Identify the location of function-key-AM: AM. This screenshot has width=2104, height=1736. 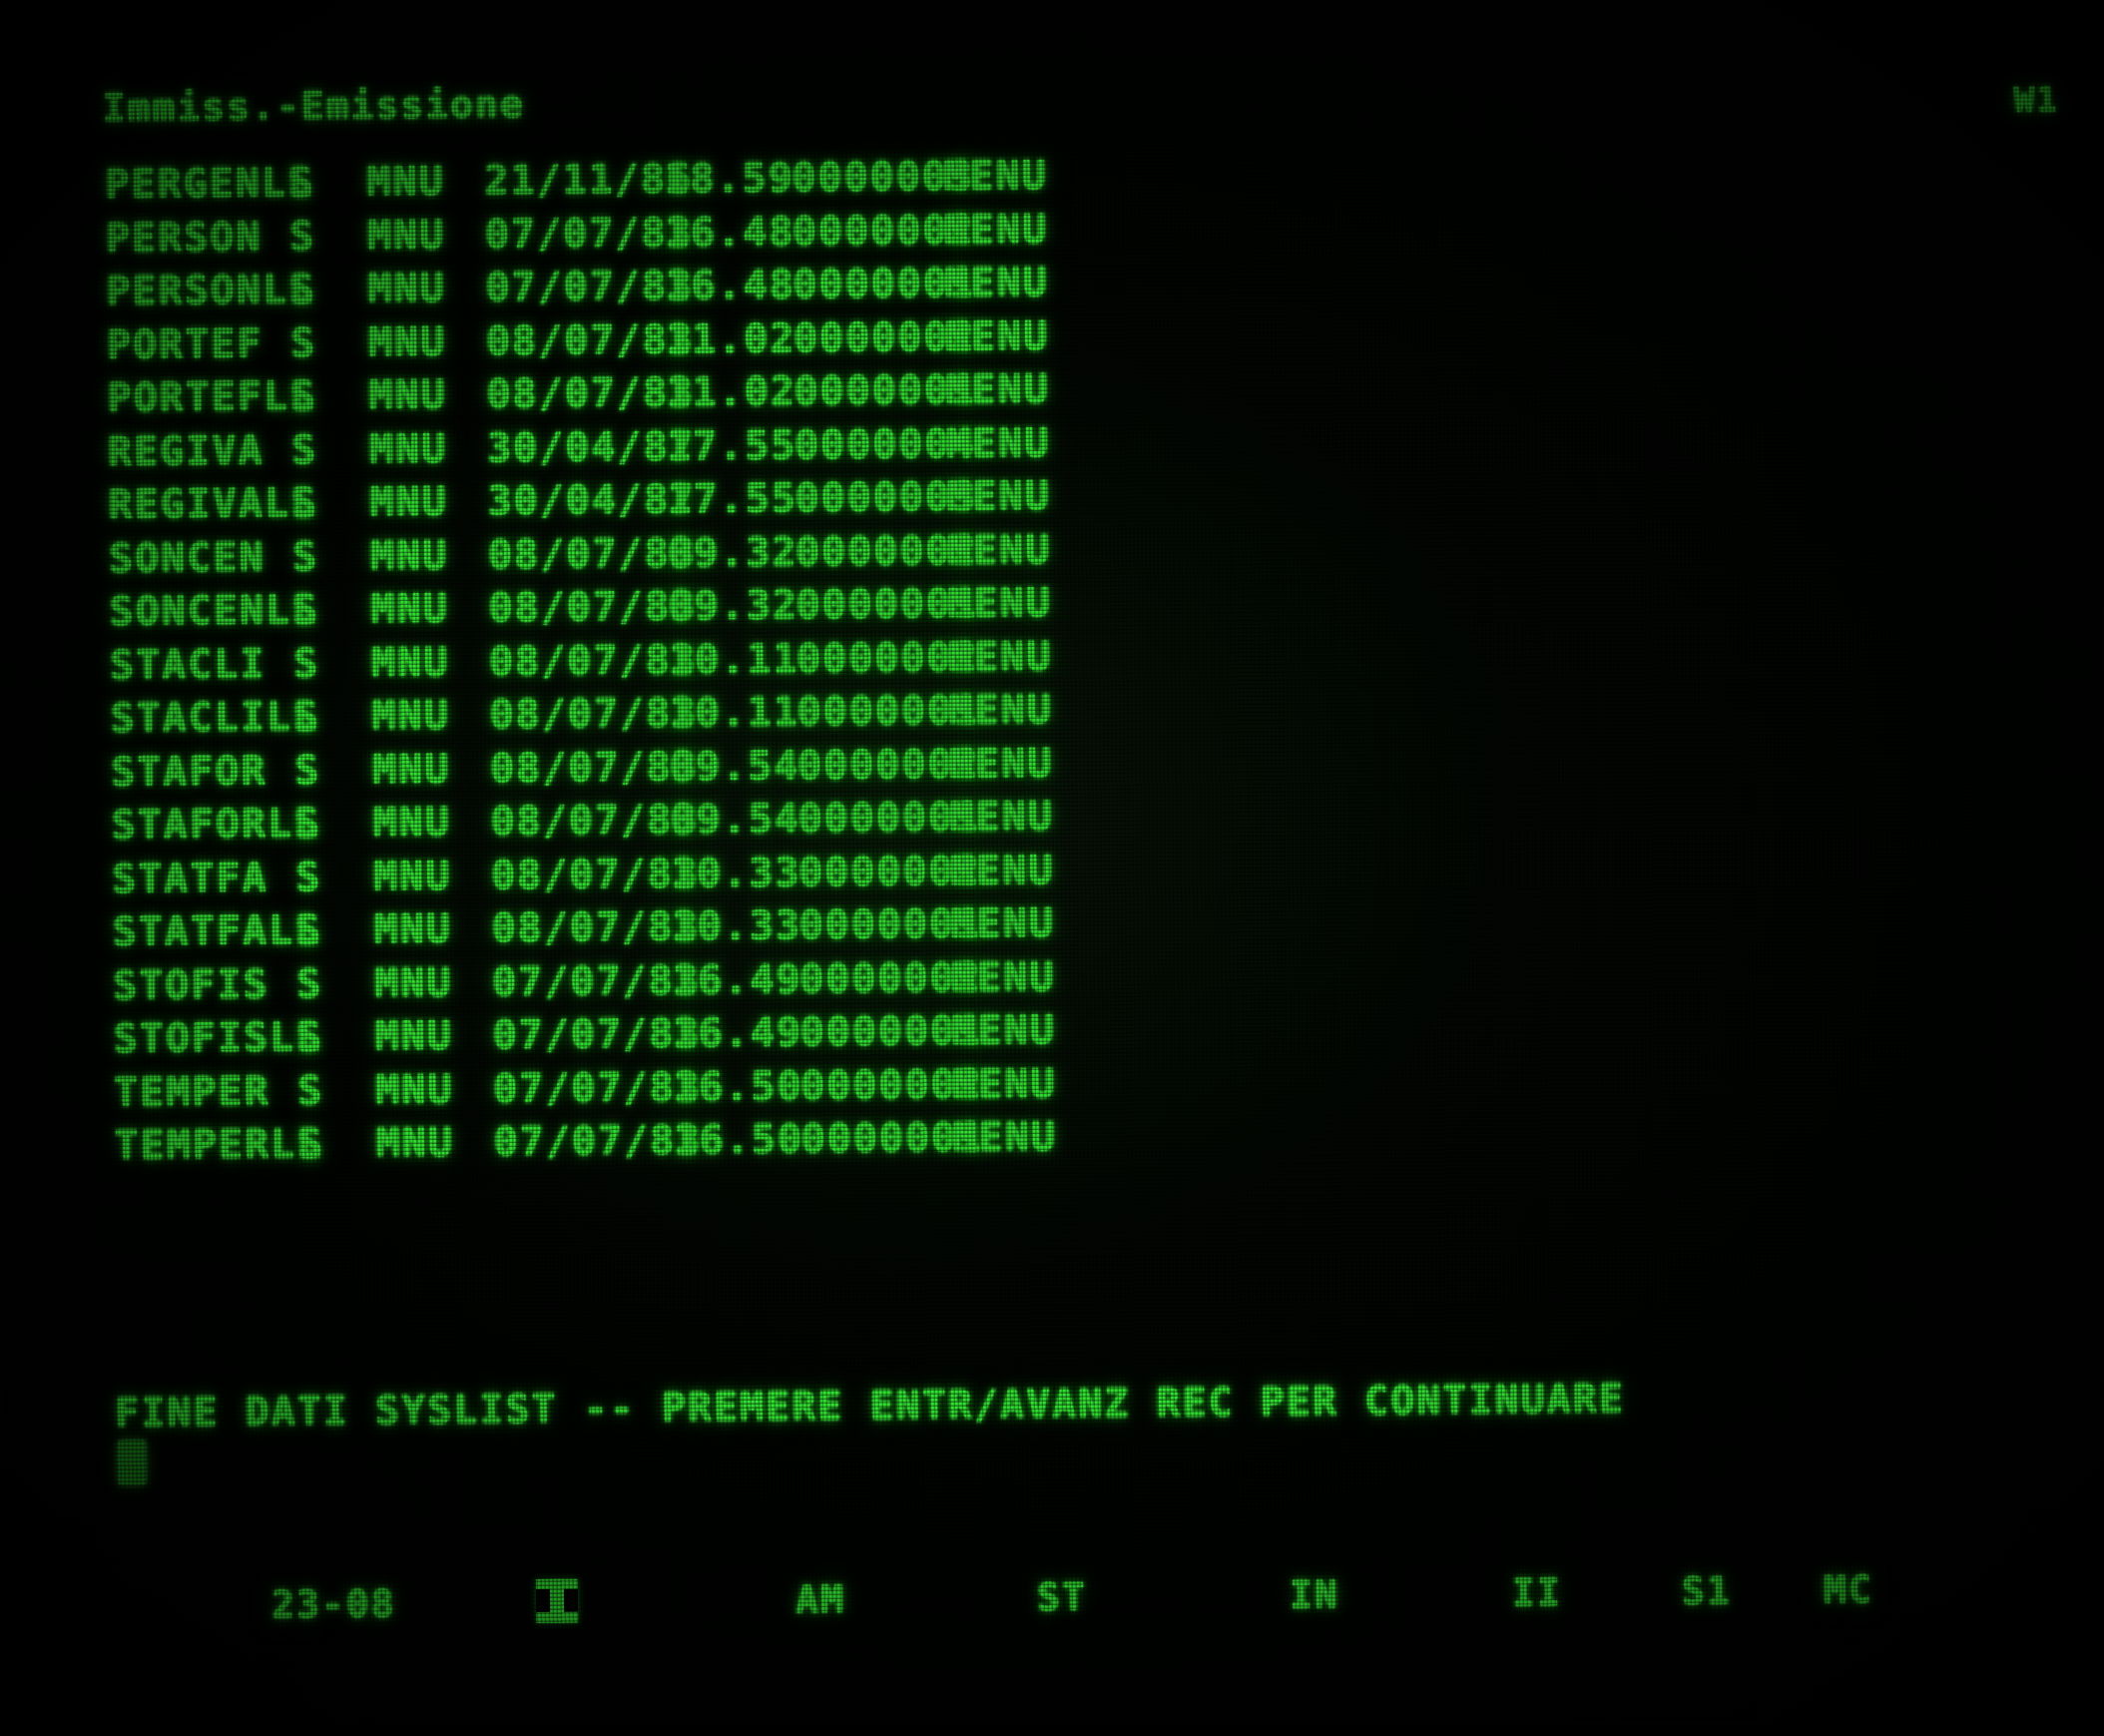
(820, 1599).